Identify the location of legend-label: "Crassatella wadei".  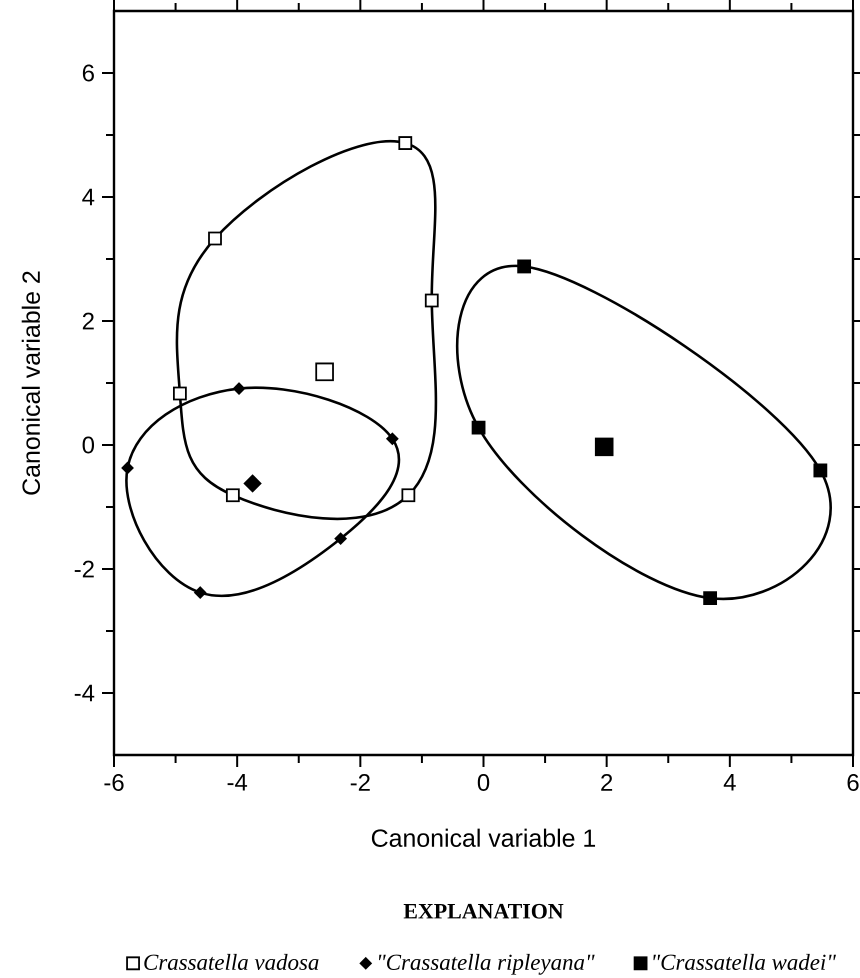
(744, 962).